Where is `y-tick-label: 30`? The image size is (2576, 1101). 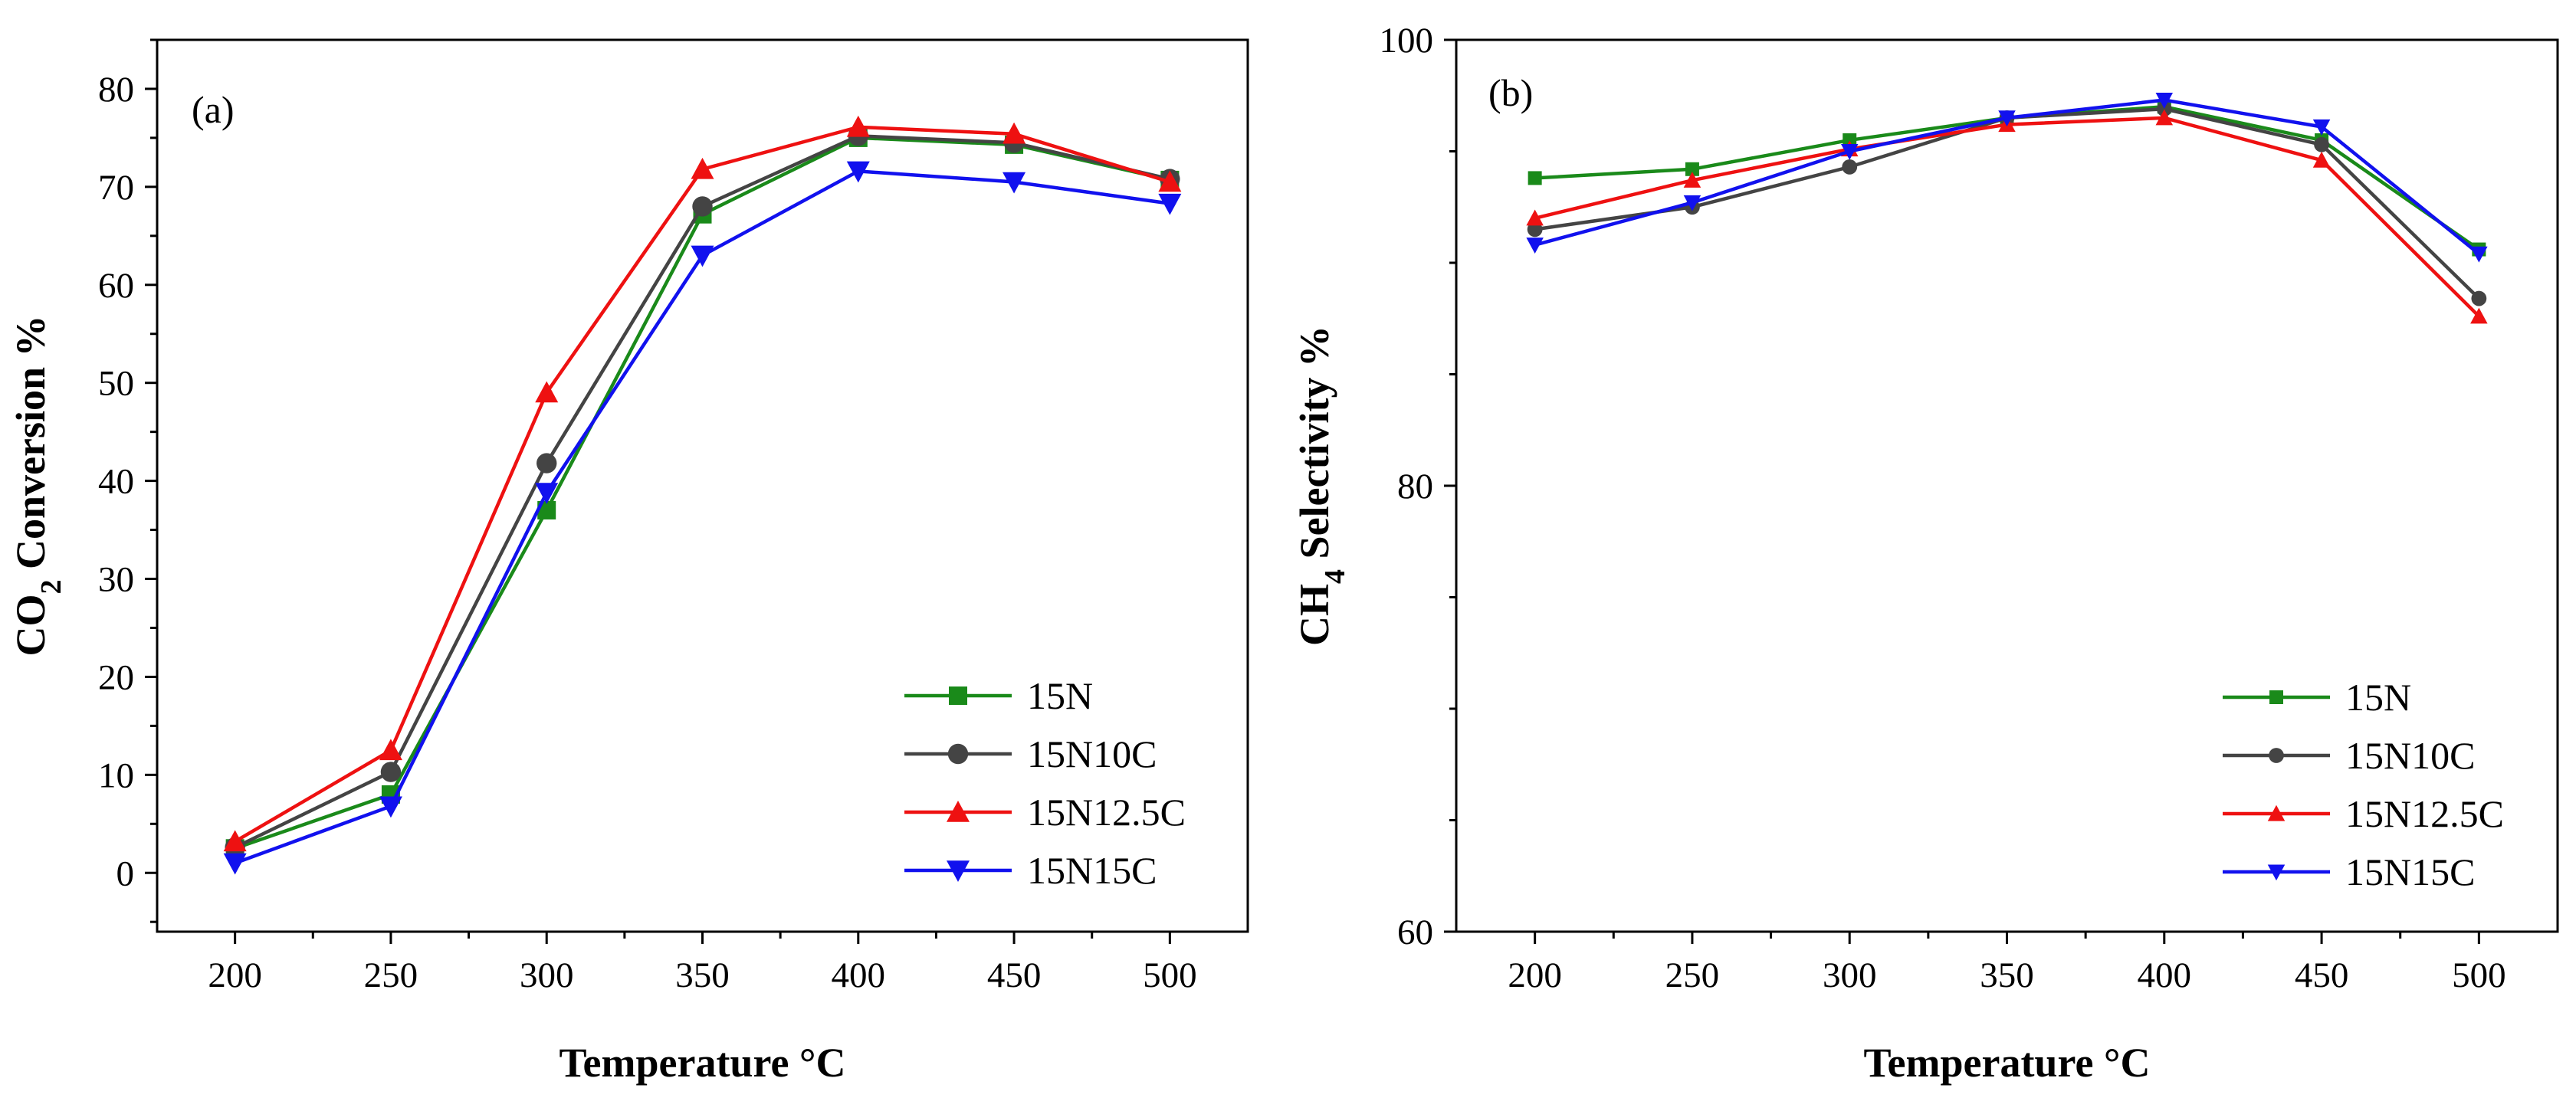
y-tick-label: 30 is located at coordinates (116, 580).